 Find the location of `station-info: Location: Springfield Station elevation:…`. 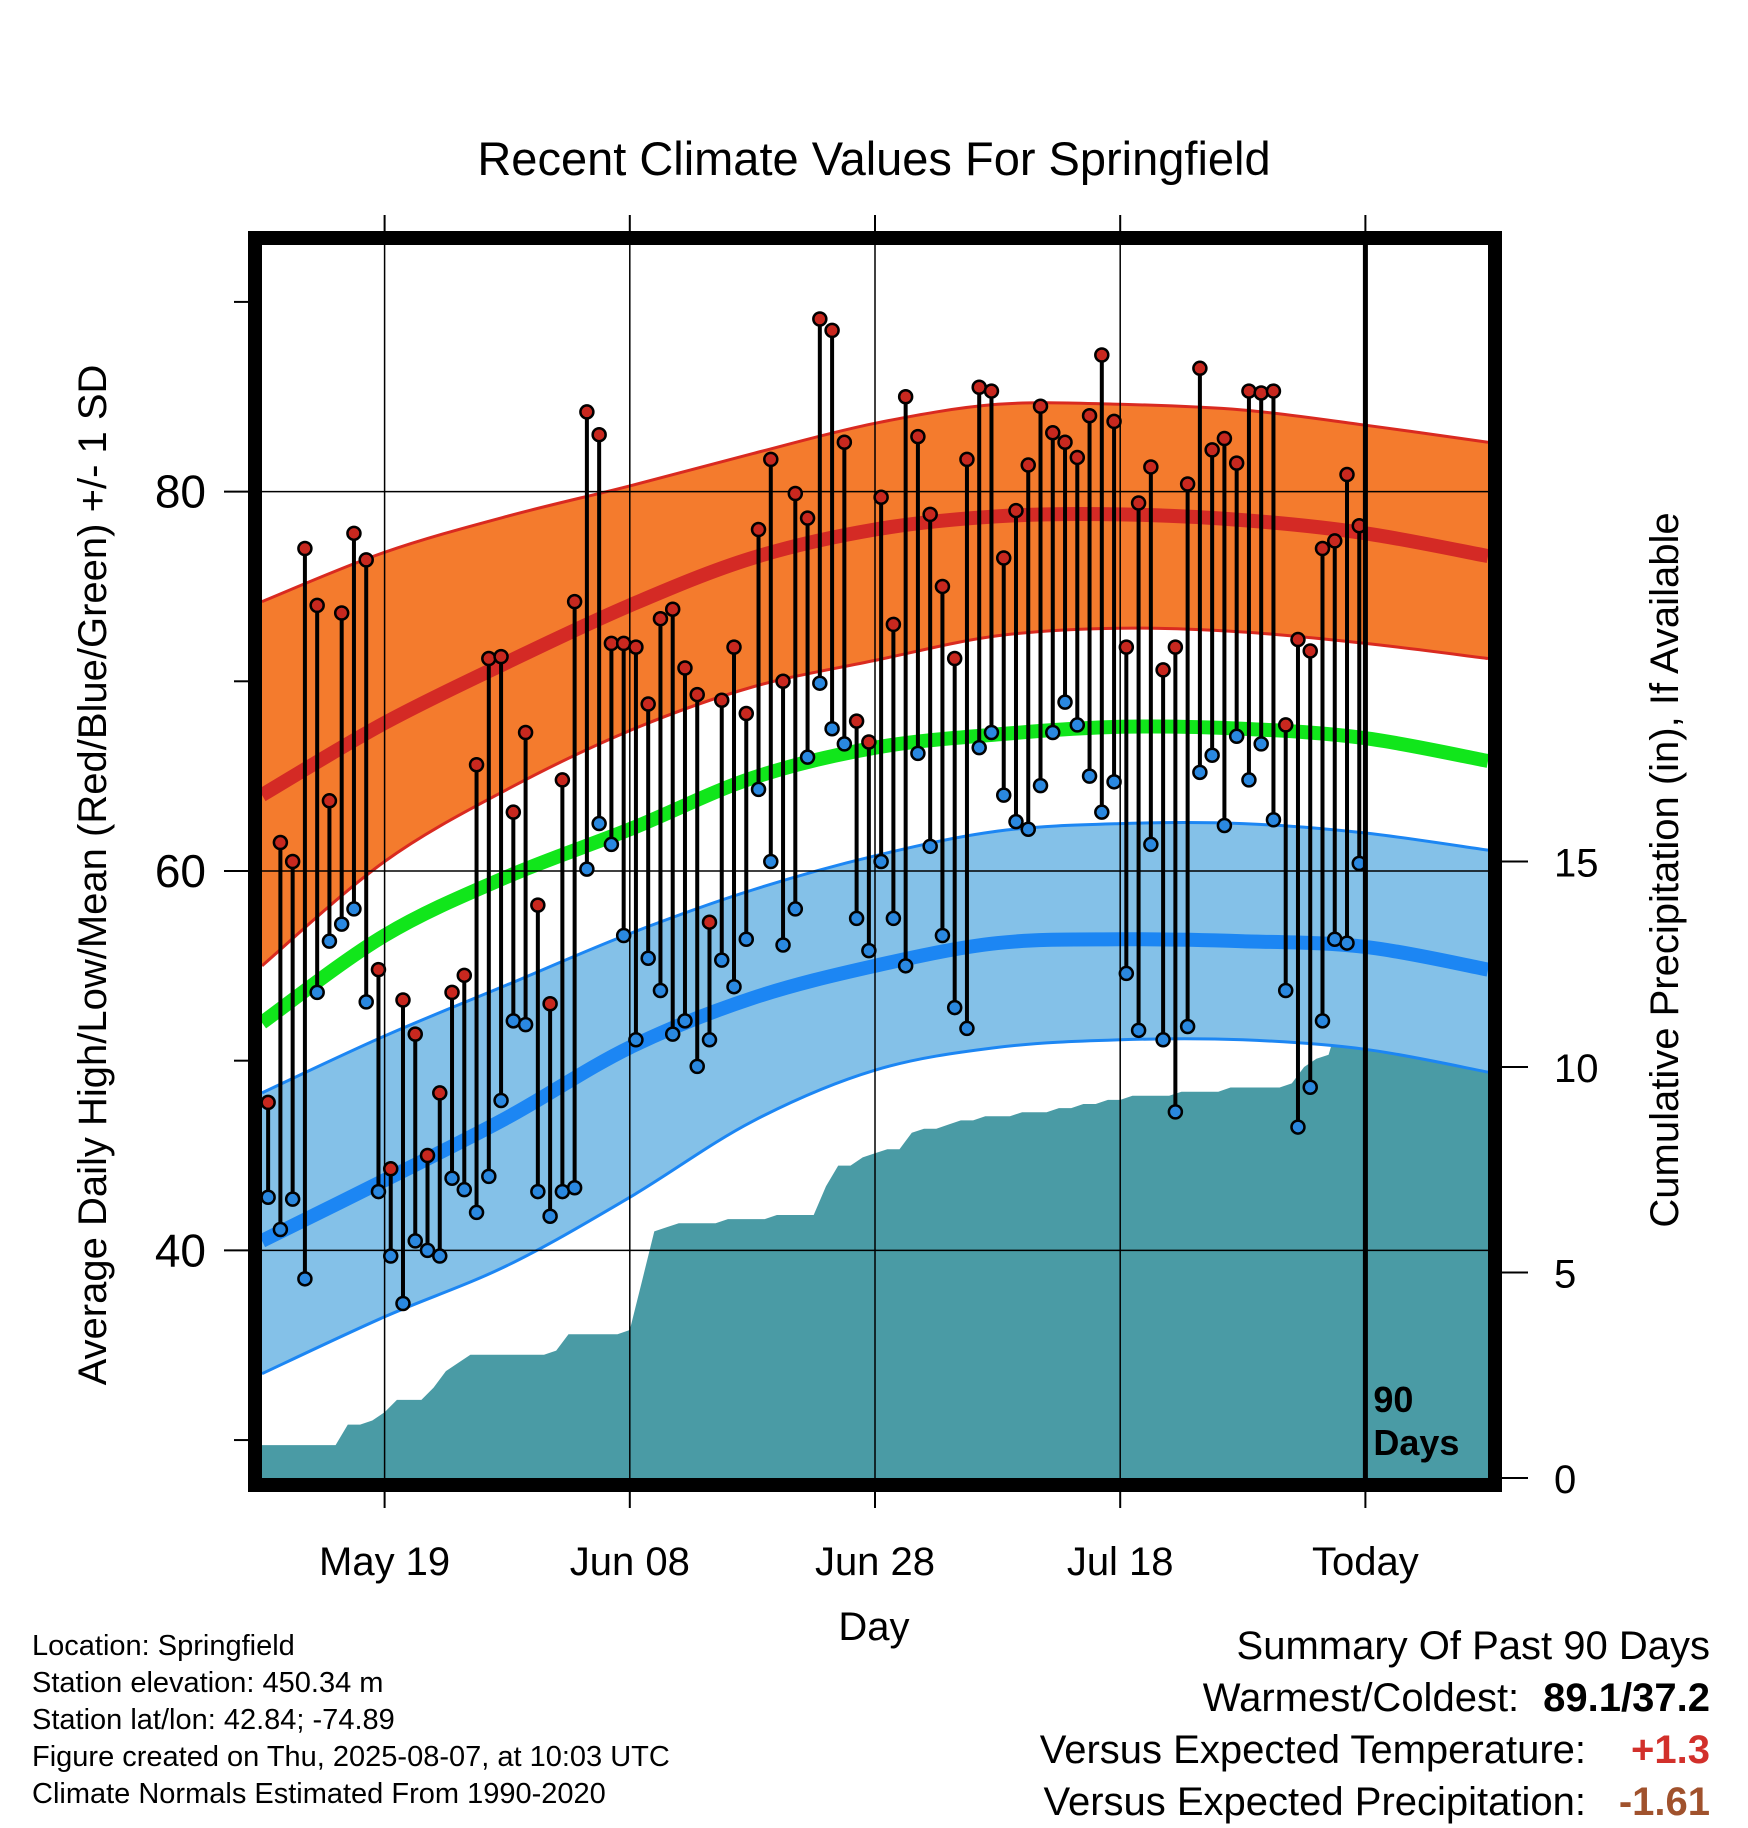

station-info: Location: Springfield Station elevation:… is located at coordinates (351, 1720).